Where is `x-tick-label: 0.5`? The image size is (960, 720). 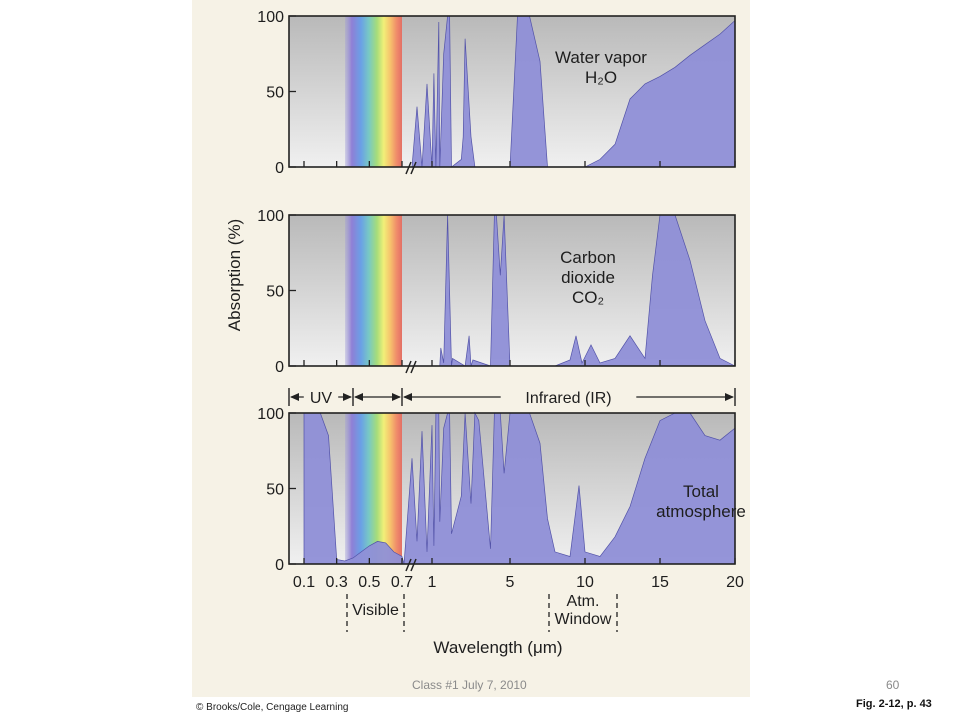
x-tick-label: 0.5 is located at coordinates (369, 582).